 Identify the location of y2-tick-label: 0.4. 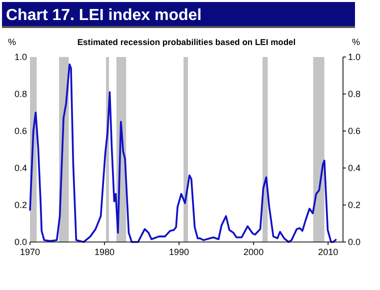
(354, 168).